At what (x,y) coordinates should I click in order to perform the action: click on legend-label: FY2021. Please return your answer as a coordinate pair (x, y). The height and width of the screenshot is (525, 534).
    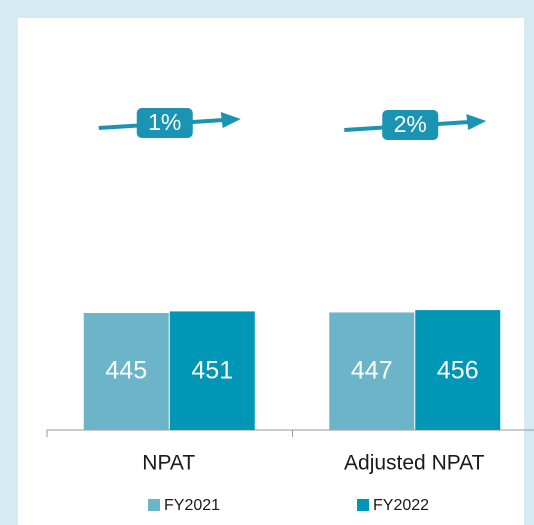
    Looking at the image, I should click on (192, 505).